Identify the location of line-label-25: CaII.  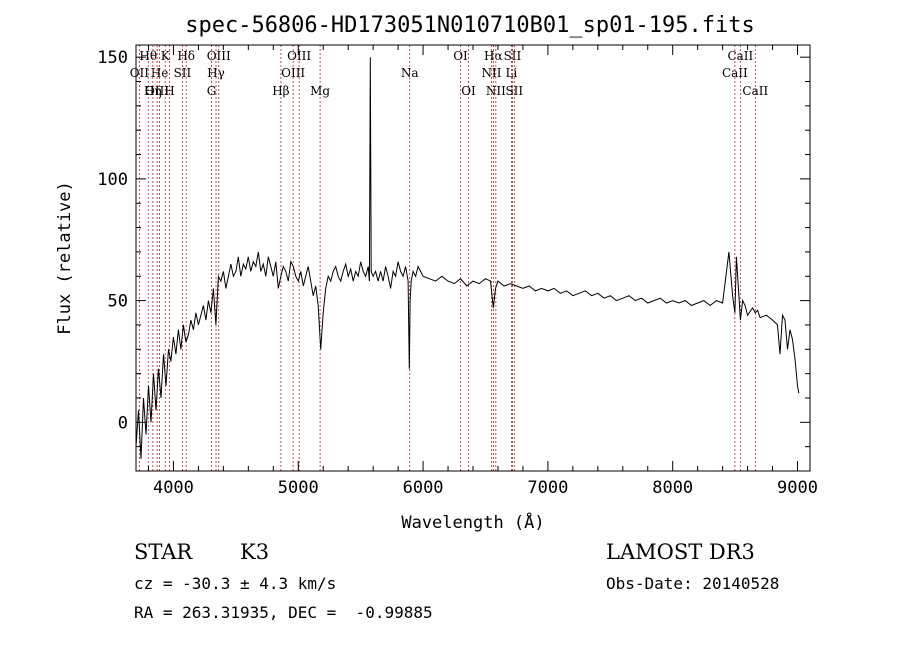
(735, 73).